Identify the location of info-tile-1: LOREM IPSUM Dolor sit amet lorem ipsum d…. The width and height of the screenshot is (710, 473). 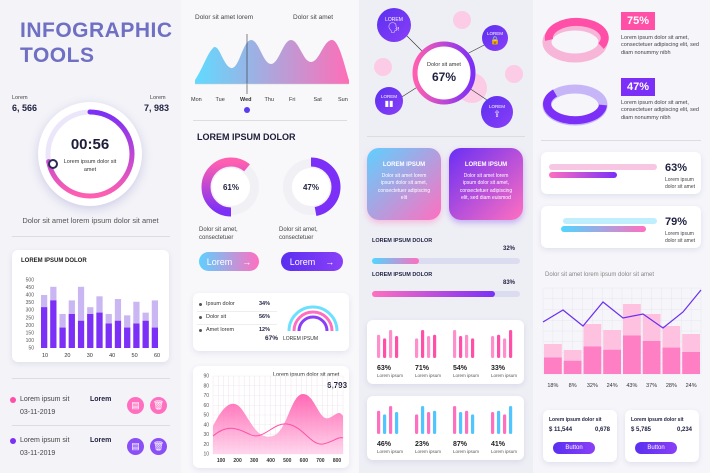
(404, 184).